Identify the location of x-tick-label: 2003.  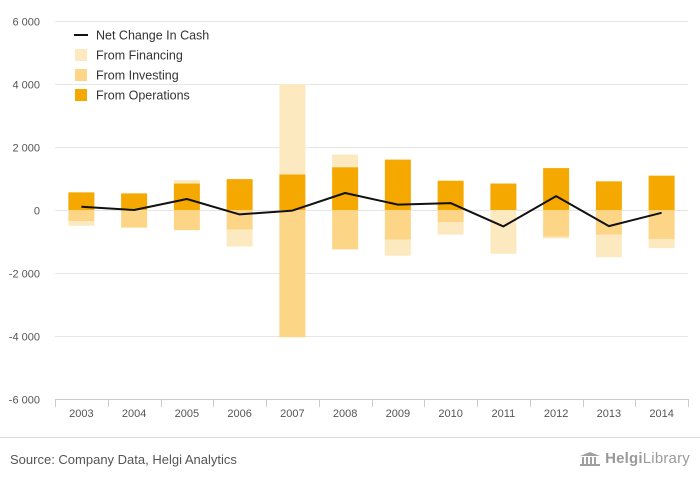
(81, 414).